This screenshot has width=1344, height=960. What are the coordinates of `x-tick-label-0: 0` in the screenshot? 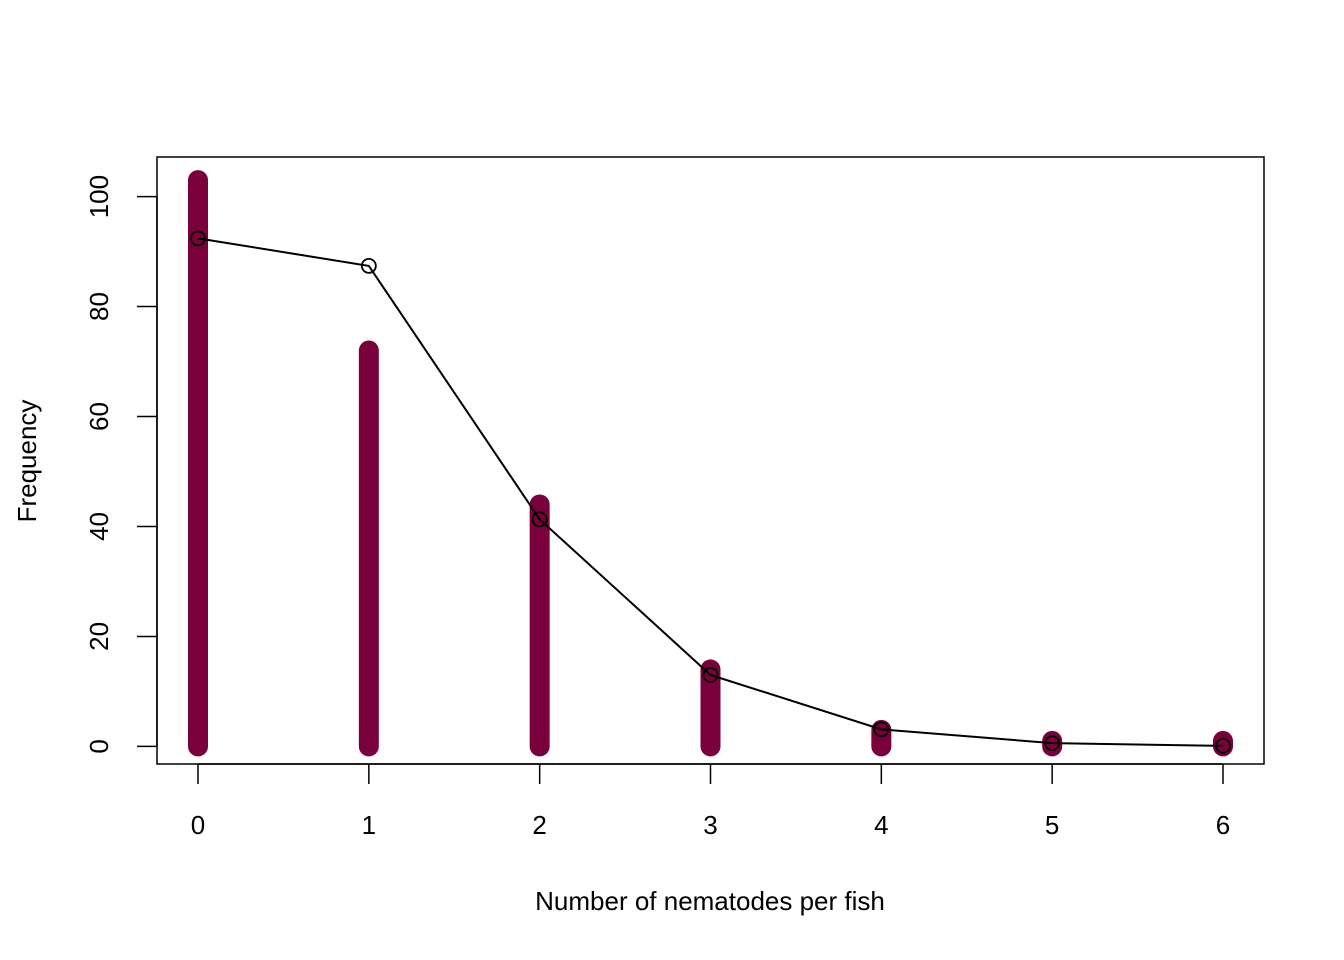 It's located at (198, 825).